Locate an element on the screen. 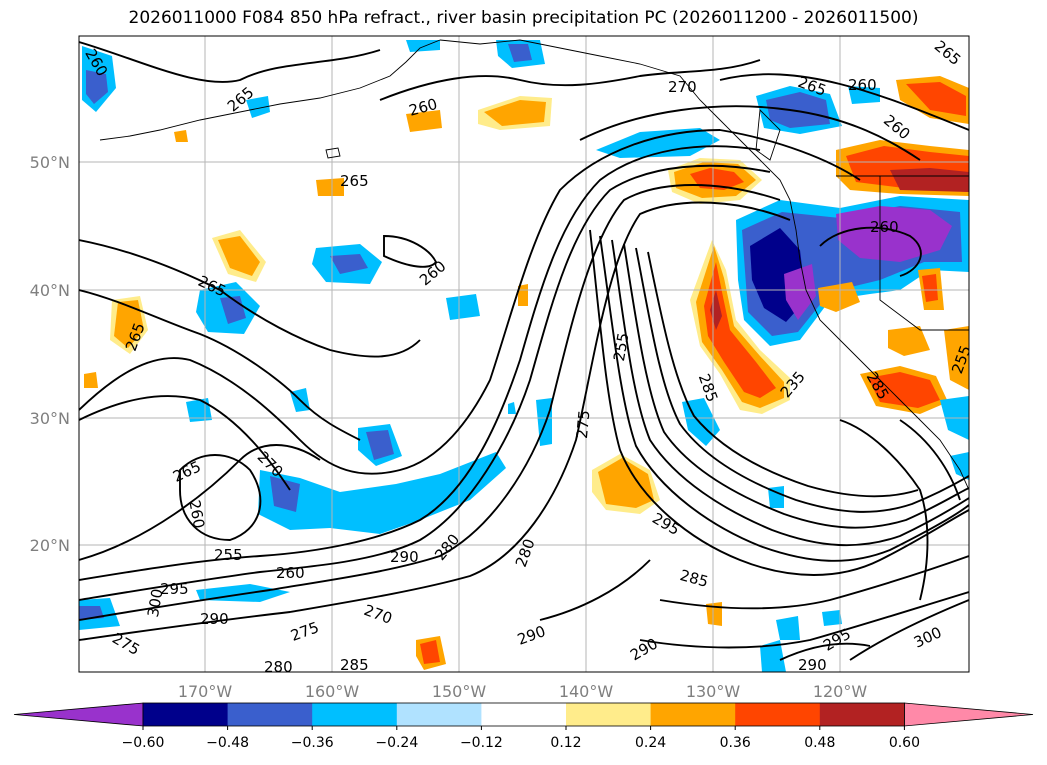 The image size is (1047, 765). lon-label-150w: 150°W is located at coordinates (459, 691).